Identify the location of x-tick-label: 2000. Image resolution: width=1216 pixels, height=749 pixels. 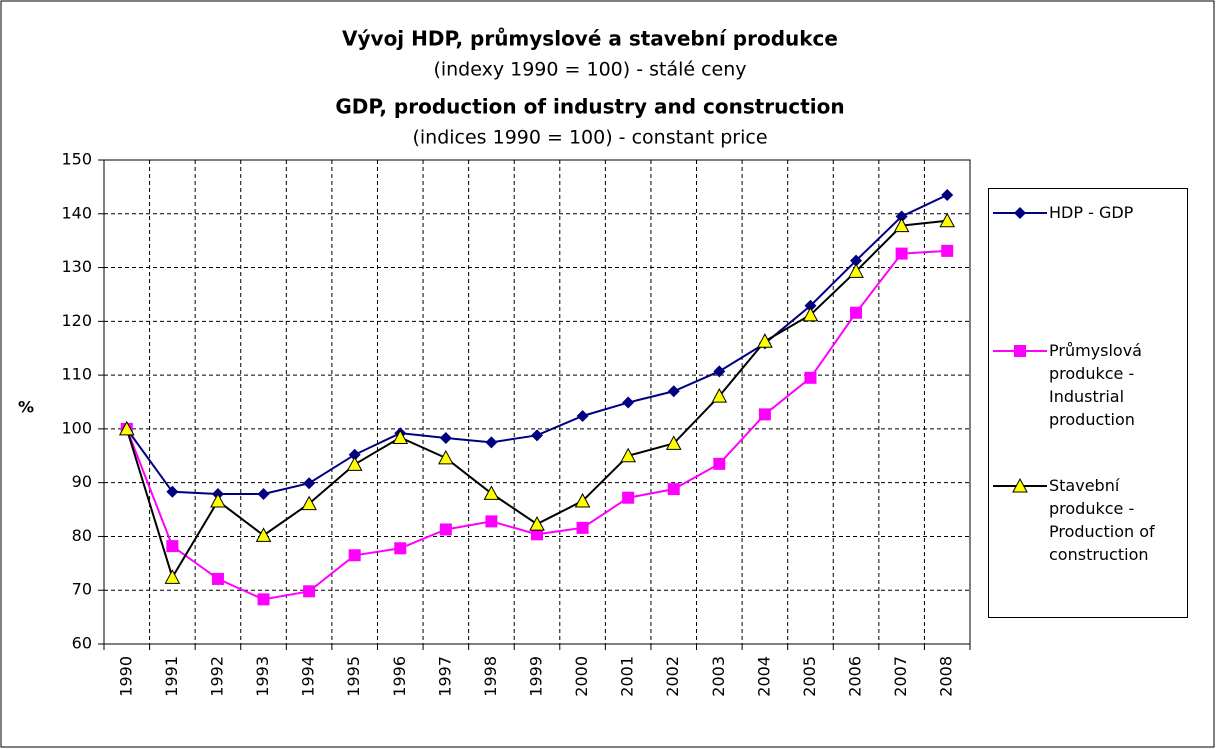
(581, 676).